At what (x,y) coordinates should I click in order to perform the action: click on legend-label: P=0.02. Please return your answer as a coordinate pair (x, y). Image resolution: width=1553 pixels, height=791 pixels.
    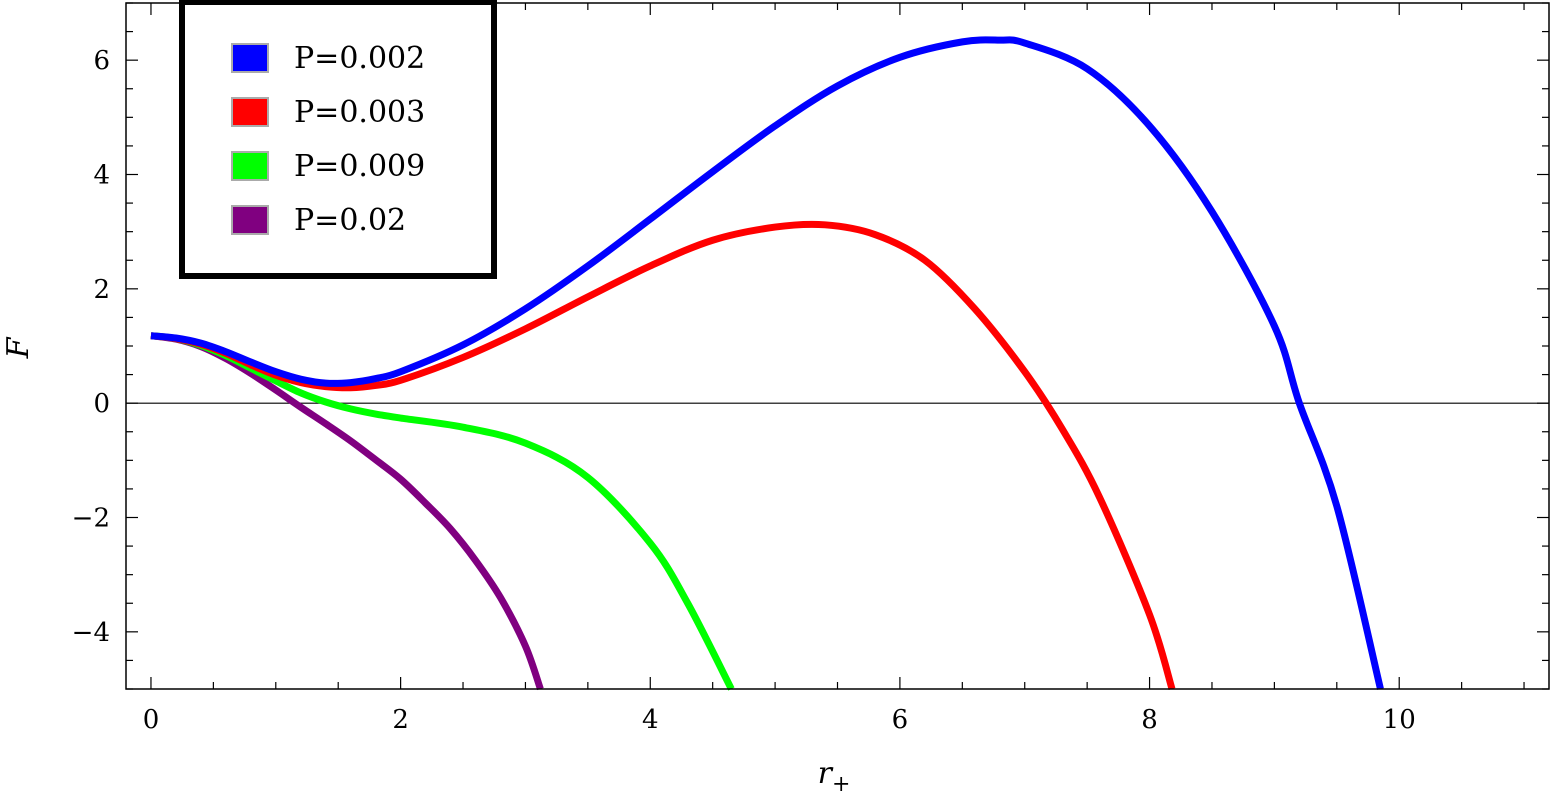
    Looking at the image, I should click on (350, 220).